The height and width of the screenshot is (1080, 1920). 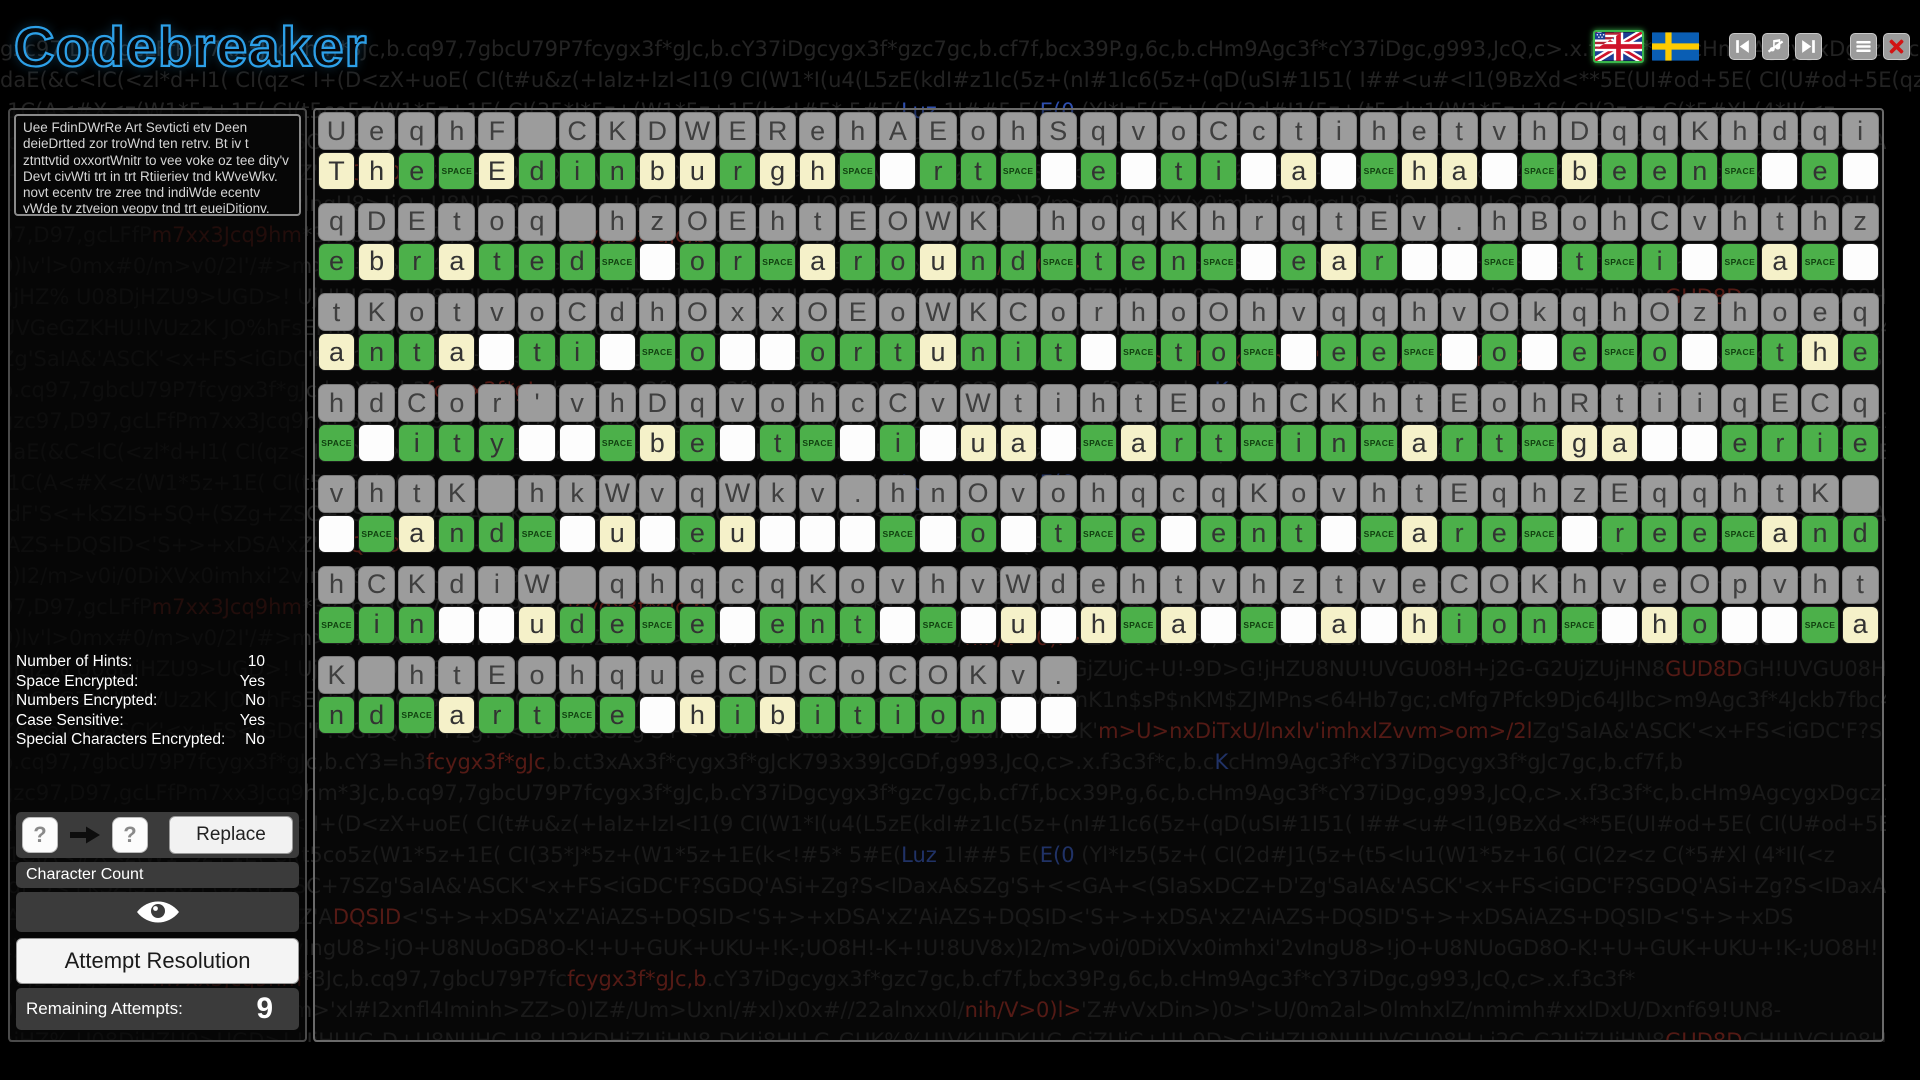 What do you see at coordinates (377, 171) in the screenshot?
I see `plain-tile: h` at bounding box center [377, 171].